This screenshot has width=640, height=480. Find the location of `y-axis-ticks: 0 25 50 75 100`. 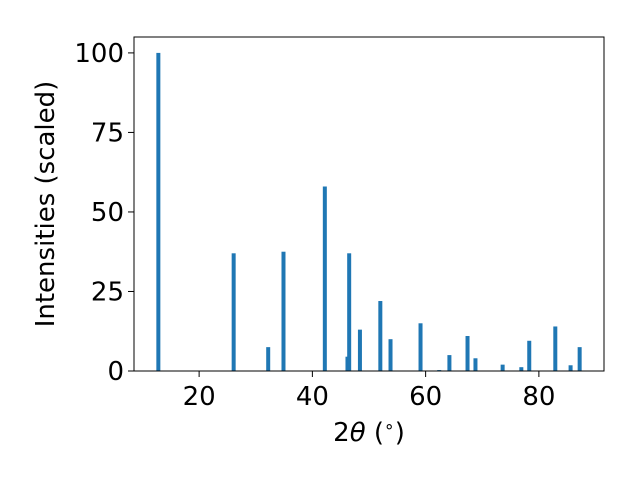

y-axis-ticks: 0 25 50 75 100 is located at coordinates (104, 213).